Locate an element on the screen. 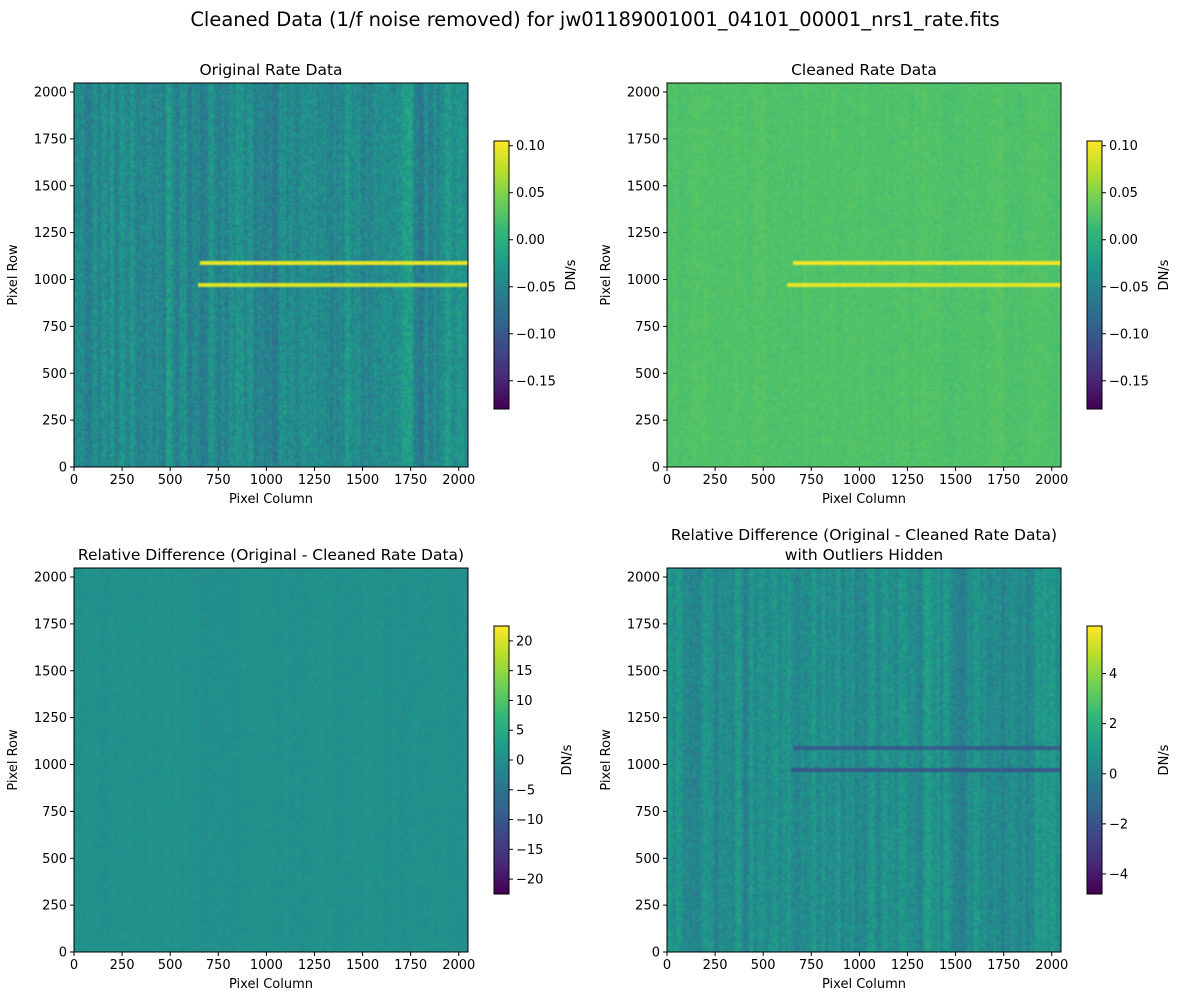  colorbar-tick-label: 0.00 is located at coordinates (1123, 240).